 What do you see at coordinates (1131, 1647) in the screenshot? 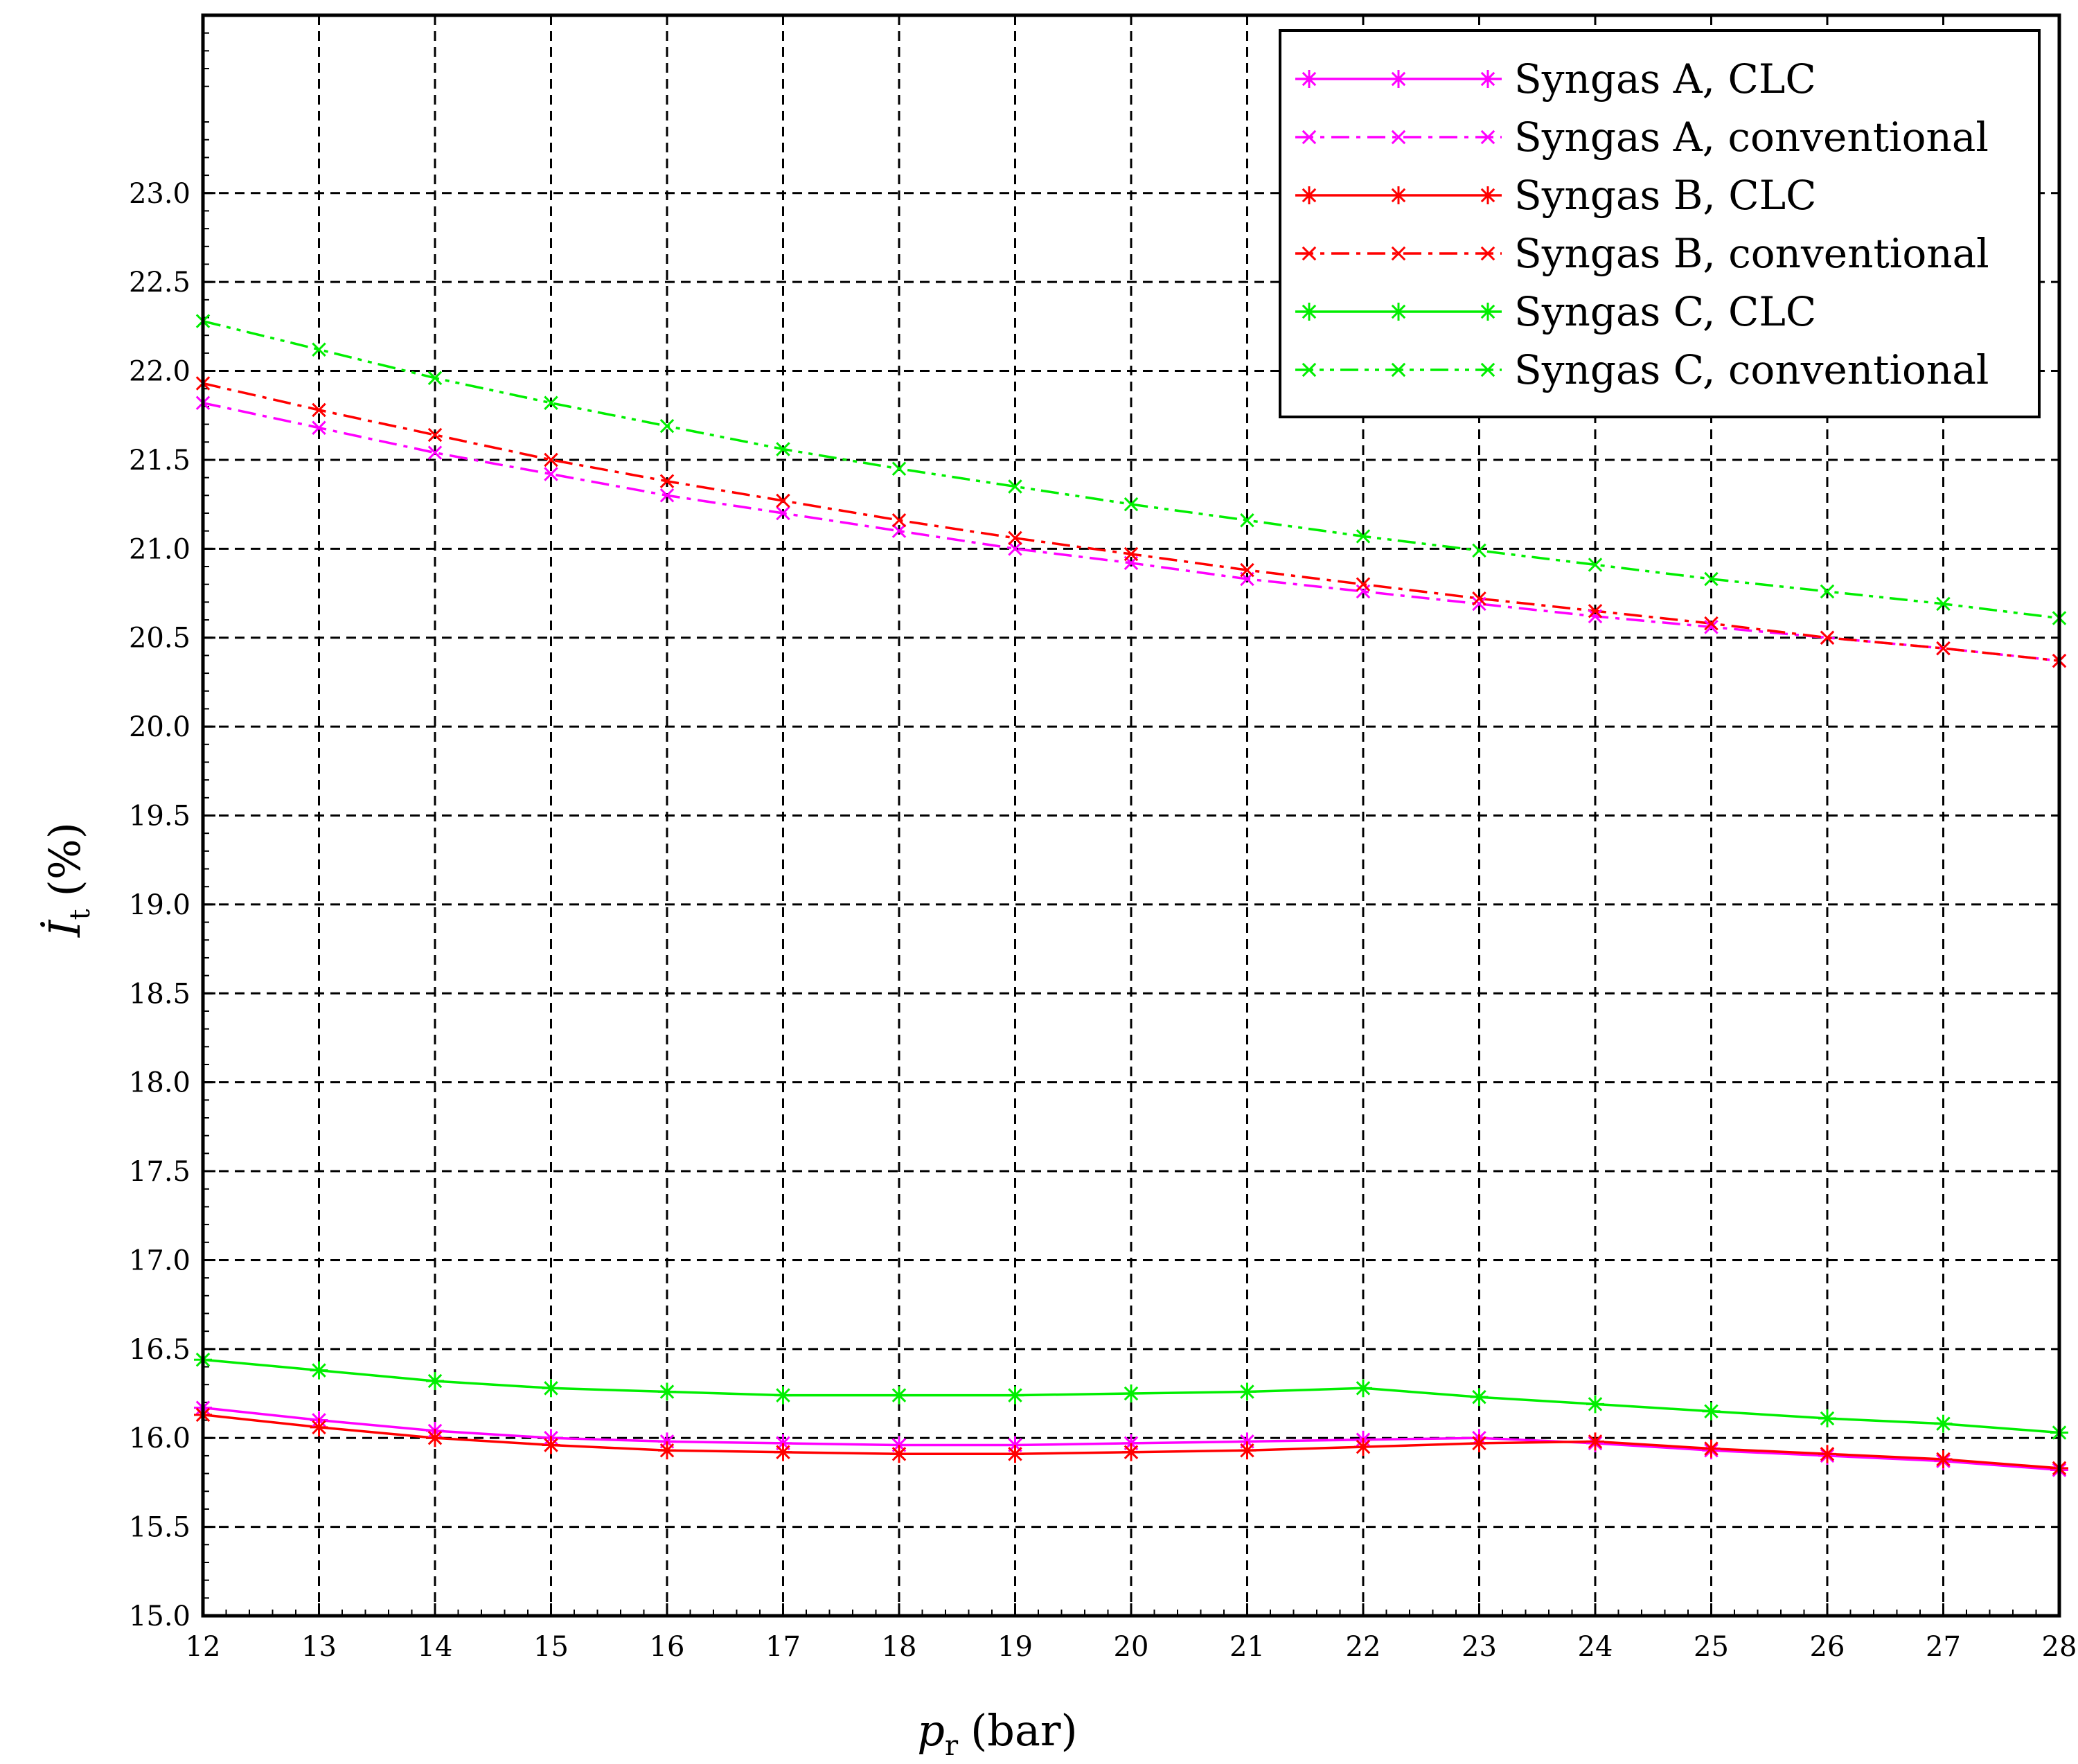
I see `x-tick-labels: 12 13 14 15 16 17 18 19 20 21 22 23 24 25 26 27 28` at bounding box center [1131, 1647].